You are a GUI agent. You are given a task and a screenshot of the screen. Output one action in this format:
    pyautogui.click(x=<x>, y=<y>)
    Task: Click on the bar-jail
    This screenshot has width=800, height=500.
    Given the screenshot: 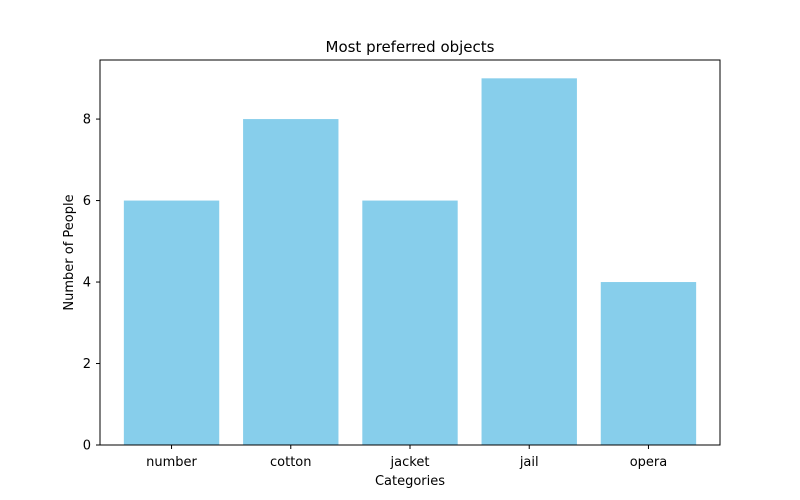 What is the action you would take?
    pyautogui.click(x=529, y=261)
    